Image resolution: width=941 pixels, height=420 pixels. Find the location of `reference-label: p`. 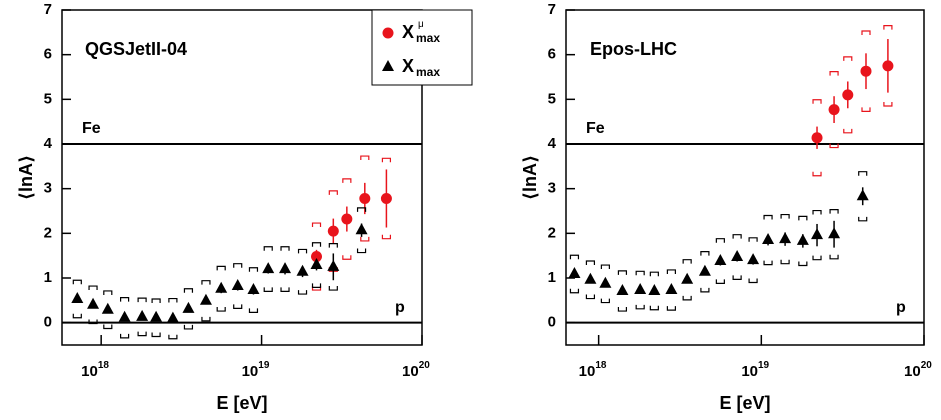

reference-label: p is located at coordinates (901, 307).